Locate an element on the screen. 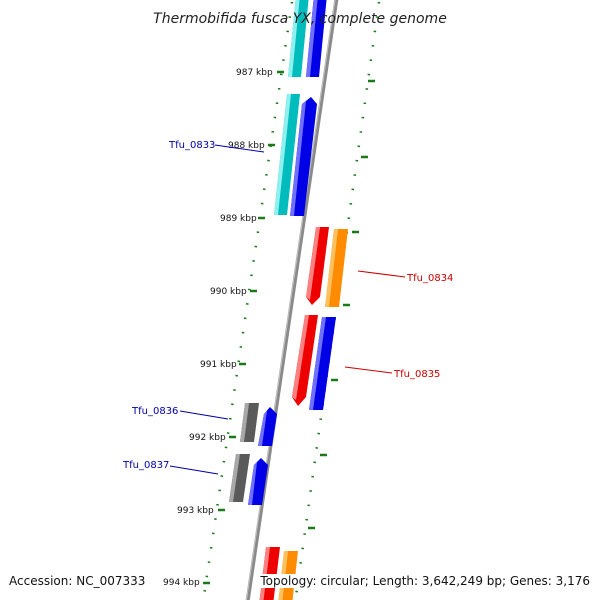 The width and height of the screenshot is (600, 600). gene-label-tfu0836: Tfu_0836 is located at coordinates (154, 411).